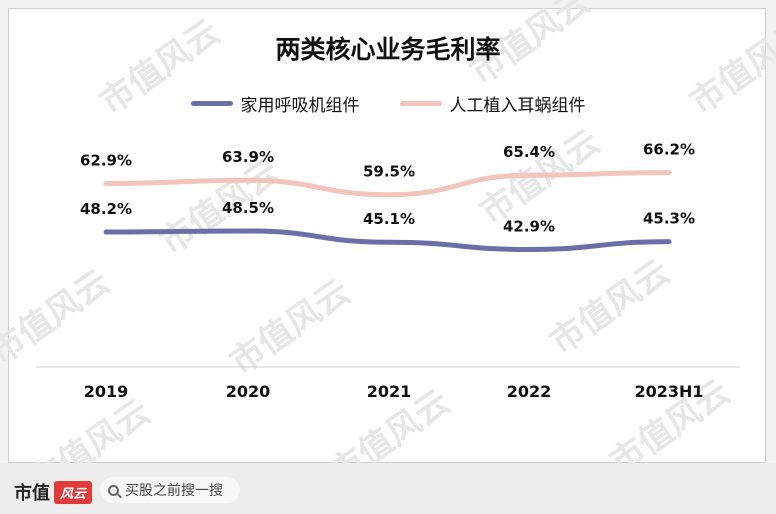 This screenshot has width=776, height=514. I want to click on legend-label-respirator: 家用呼吸机组件, so click(300, 106).